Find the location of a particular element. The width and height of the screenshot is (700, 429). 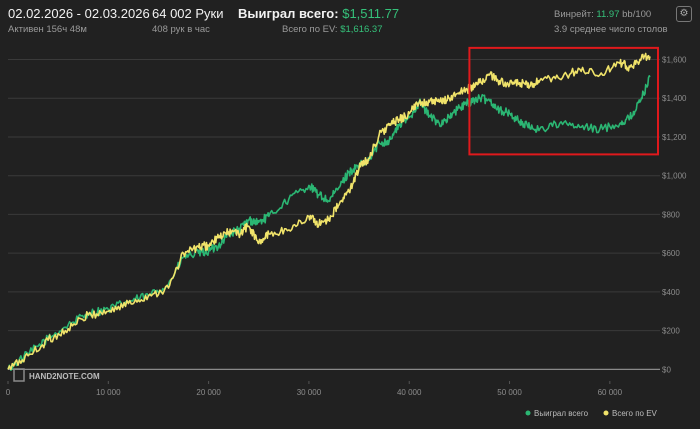

y-tick-label: $0 is located at coordinates (666, 369).